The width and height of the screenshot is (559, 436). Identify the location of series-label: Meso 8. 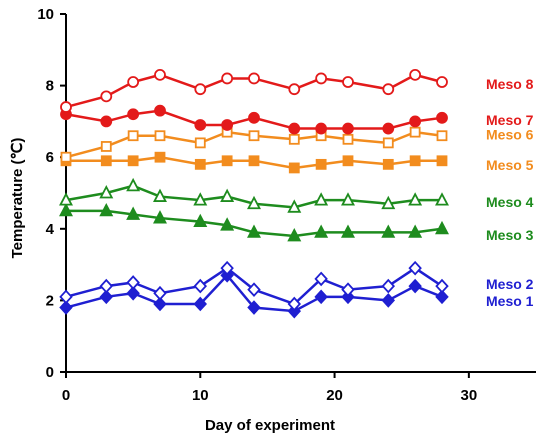
(510, 84).